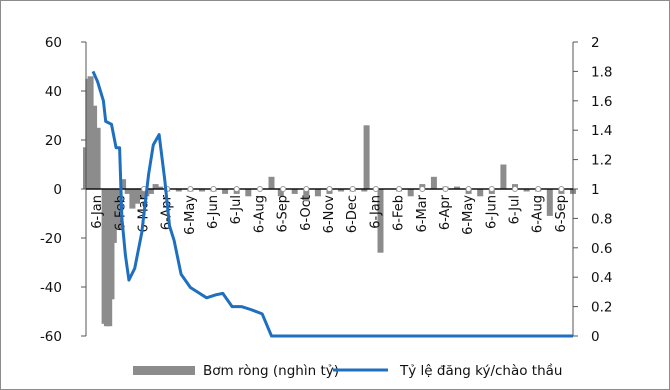 This screenshot has width=670, height=390. Describe the element at coordinates (601, 131) in the screenshot. I see `right-axis-tick-label: 1.4` at that location.